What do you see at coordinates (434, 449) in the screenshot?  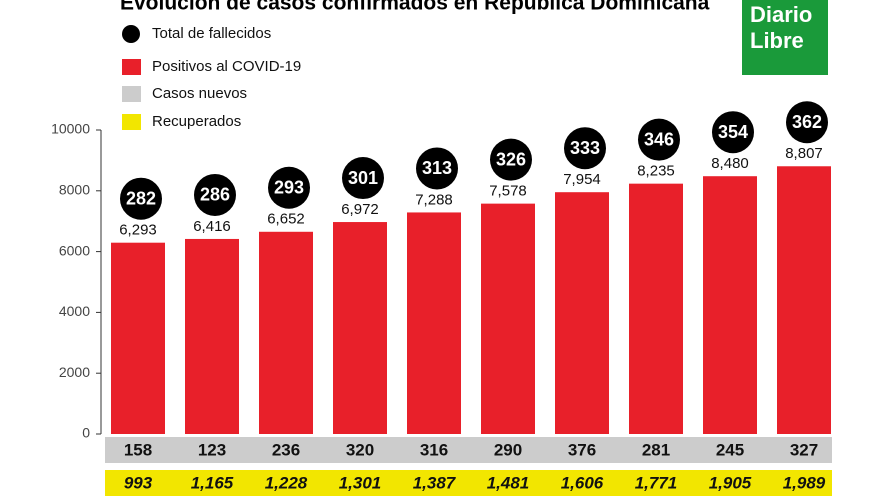 I see `new-cases-label: 316` at bounding box center [434, 449].